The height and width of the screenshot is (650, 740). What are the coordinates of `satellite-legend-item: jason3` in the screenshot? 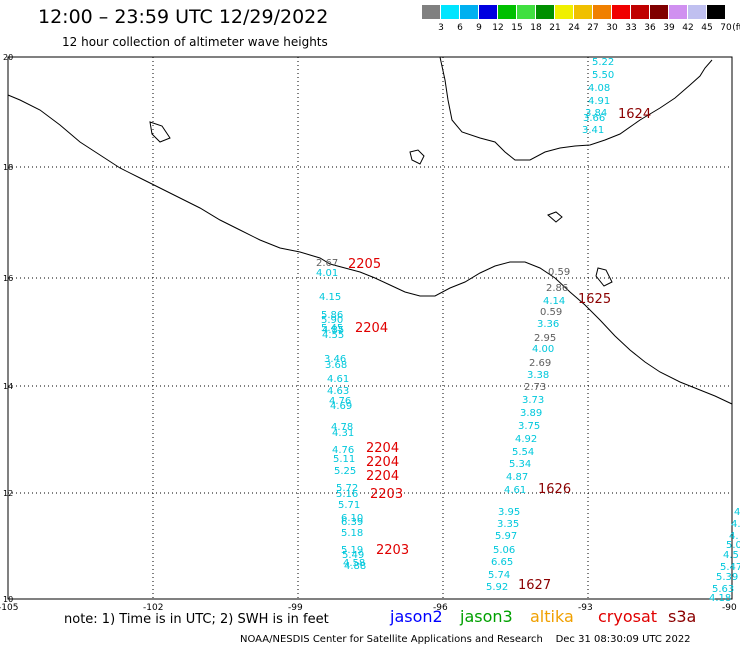 It's located at (486, 616).